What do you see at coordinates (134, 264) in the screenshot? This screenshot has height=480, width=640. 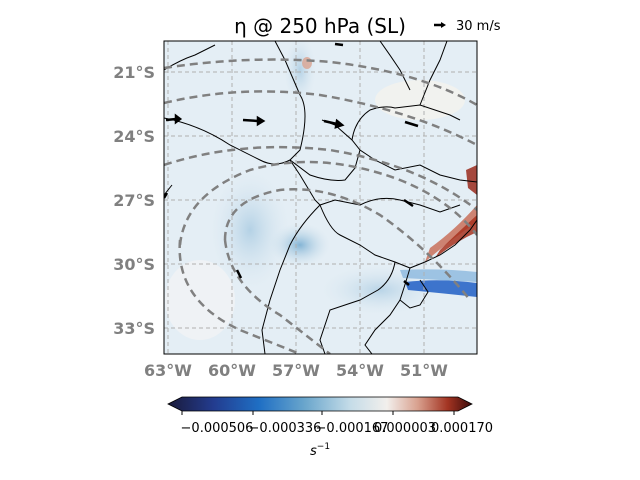 I see `lat-label: 30°S` at bounding box center [134, 264].